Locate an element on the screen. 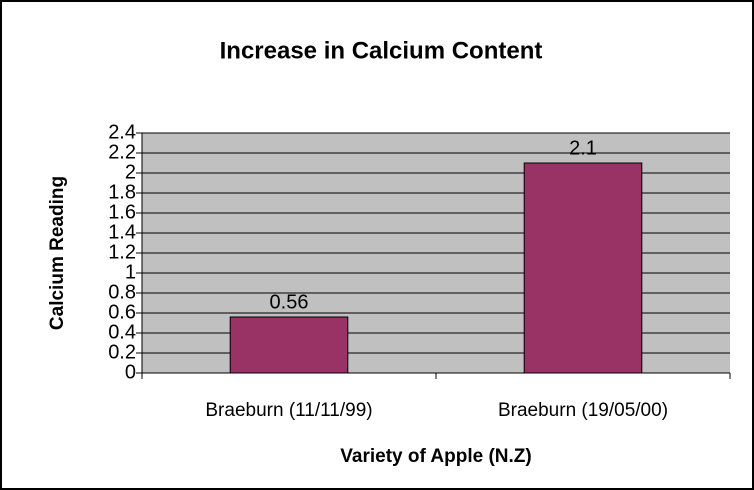 The height and width of the screenshot is (490, 754). y-tick-label: 2.2 is located at coordinates (122, 152).